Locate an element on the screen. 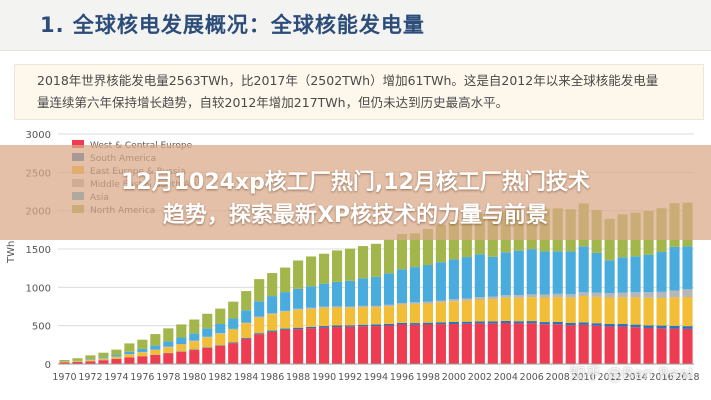 The height and width of the screenshot is (400, 711). x-tick-label: 2010 is located at coordinates (584, 377).